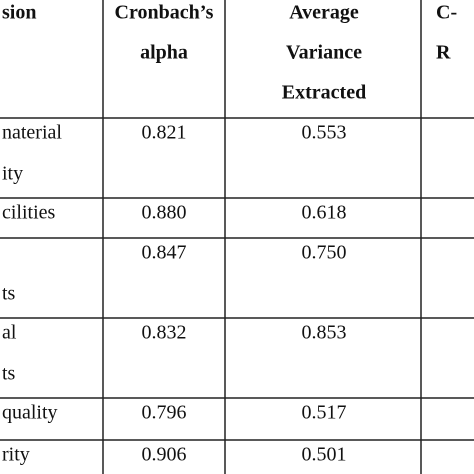 The height and width of the screenshot is (474, 474). What do you see at coordinates (324, 13) in the screenshot?
I see `header-cell: Average` at bounding box center [324, 13].